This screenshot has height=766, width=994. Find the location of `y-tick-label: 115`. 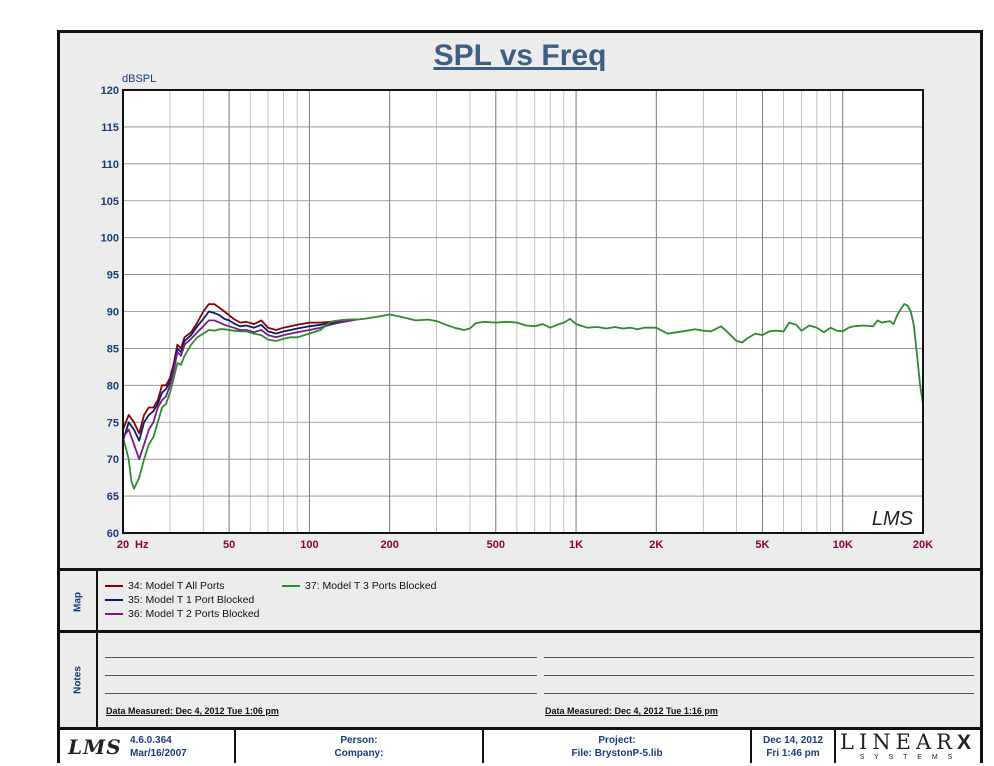

y-tick-label: 115 is located at coordinates (110, 128).